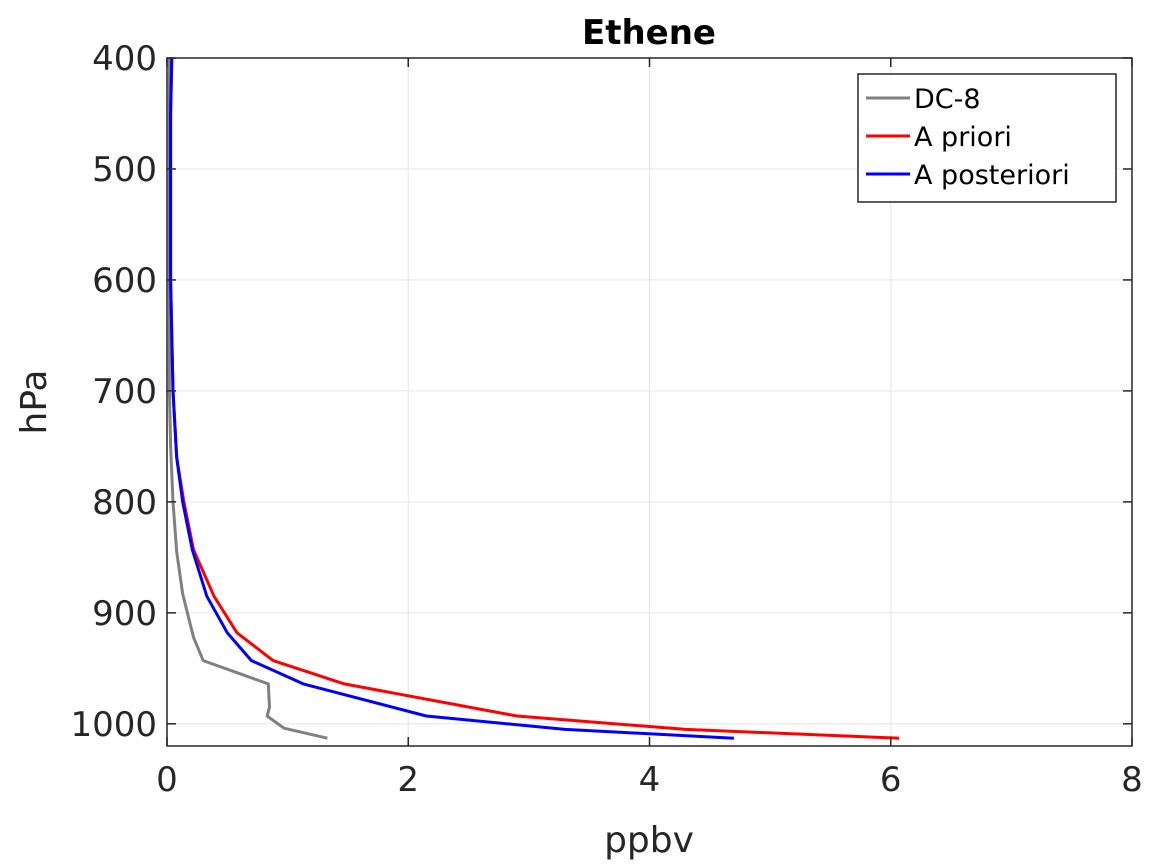 Image resolution: width=1151 pixels, height=865 pixels. I want to click on x-tick-label: 6, so click(891, 780).